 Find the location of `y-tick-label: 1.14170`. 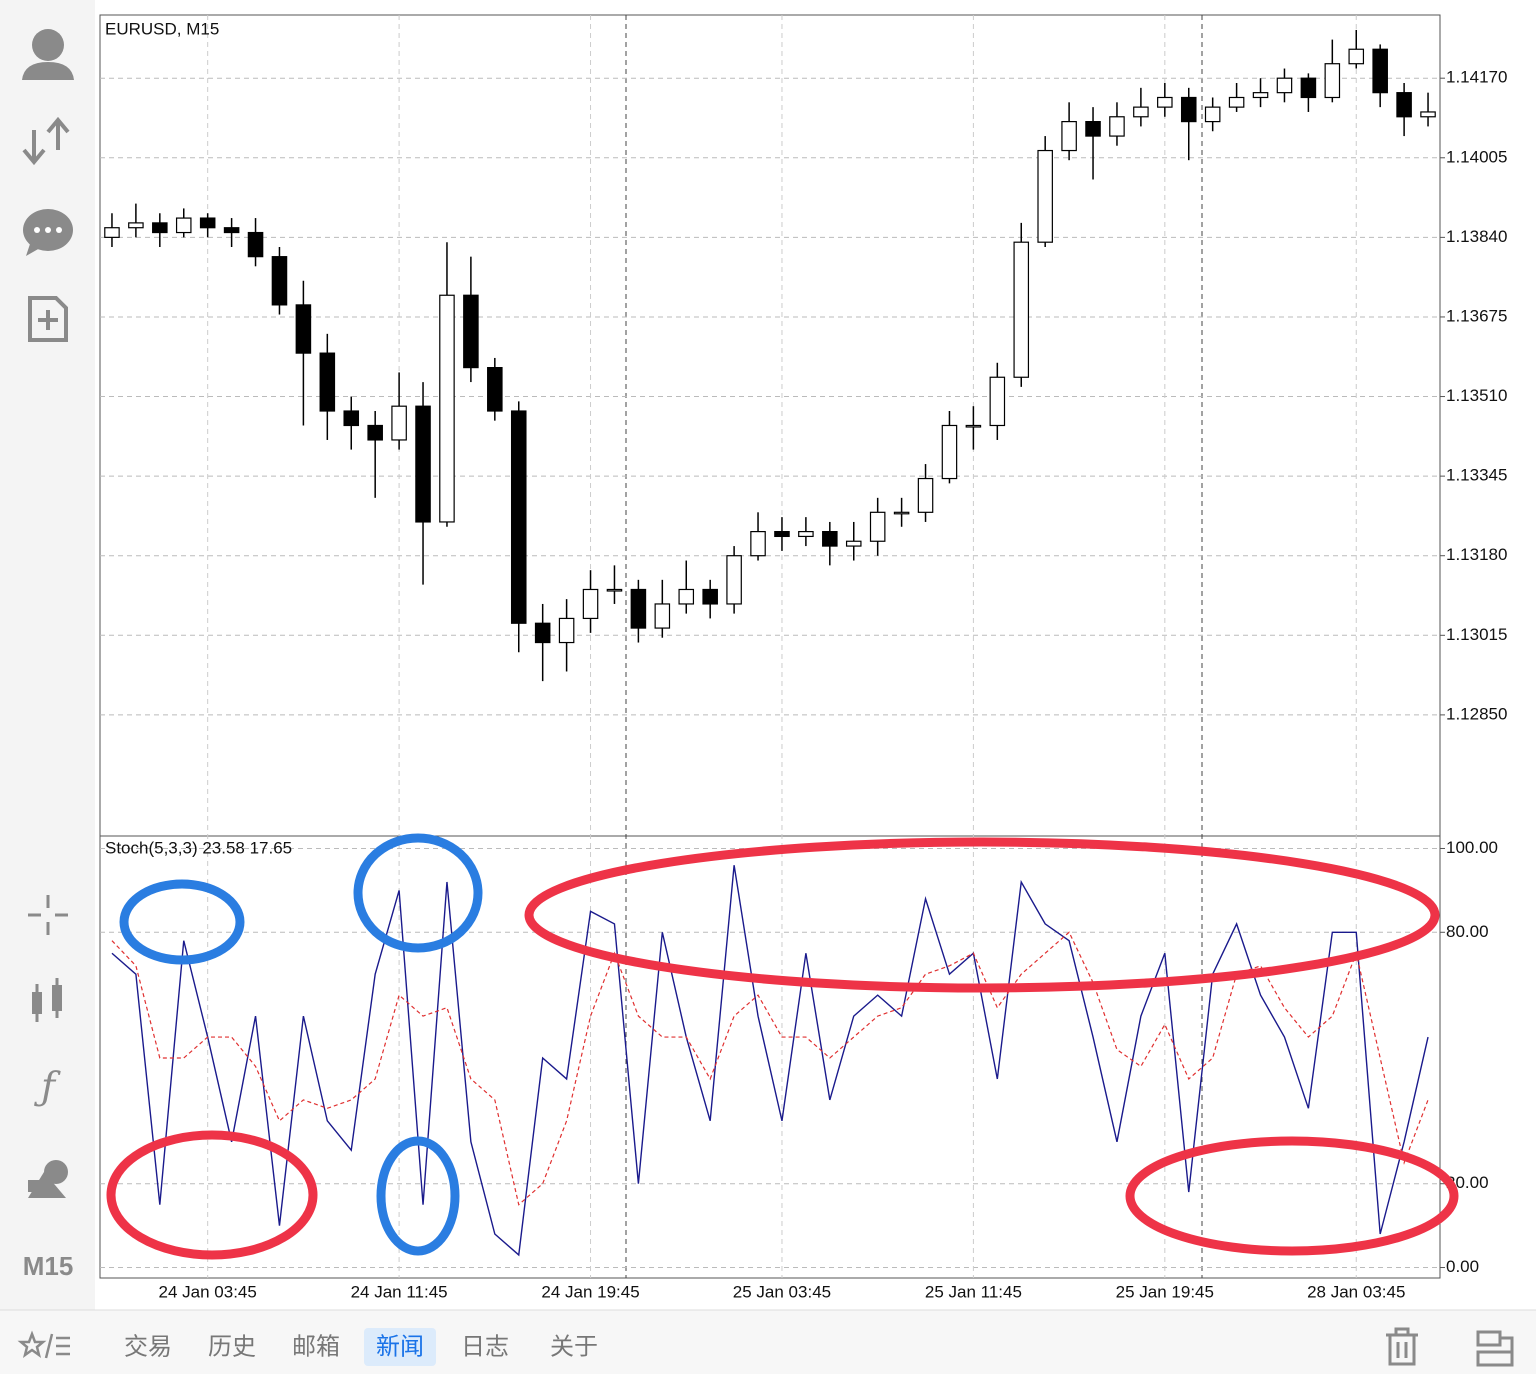

y-tick-label: 1.14170 is located at coordinates (1476, 77).